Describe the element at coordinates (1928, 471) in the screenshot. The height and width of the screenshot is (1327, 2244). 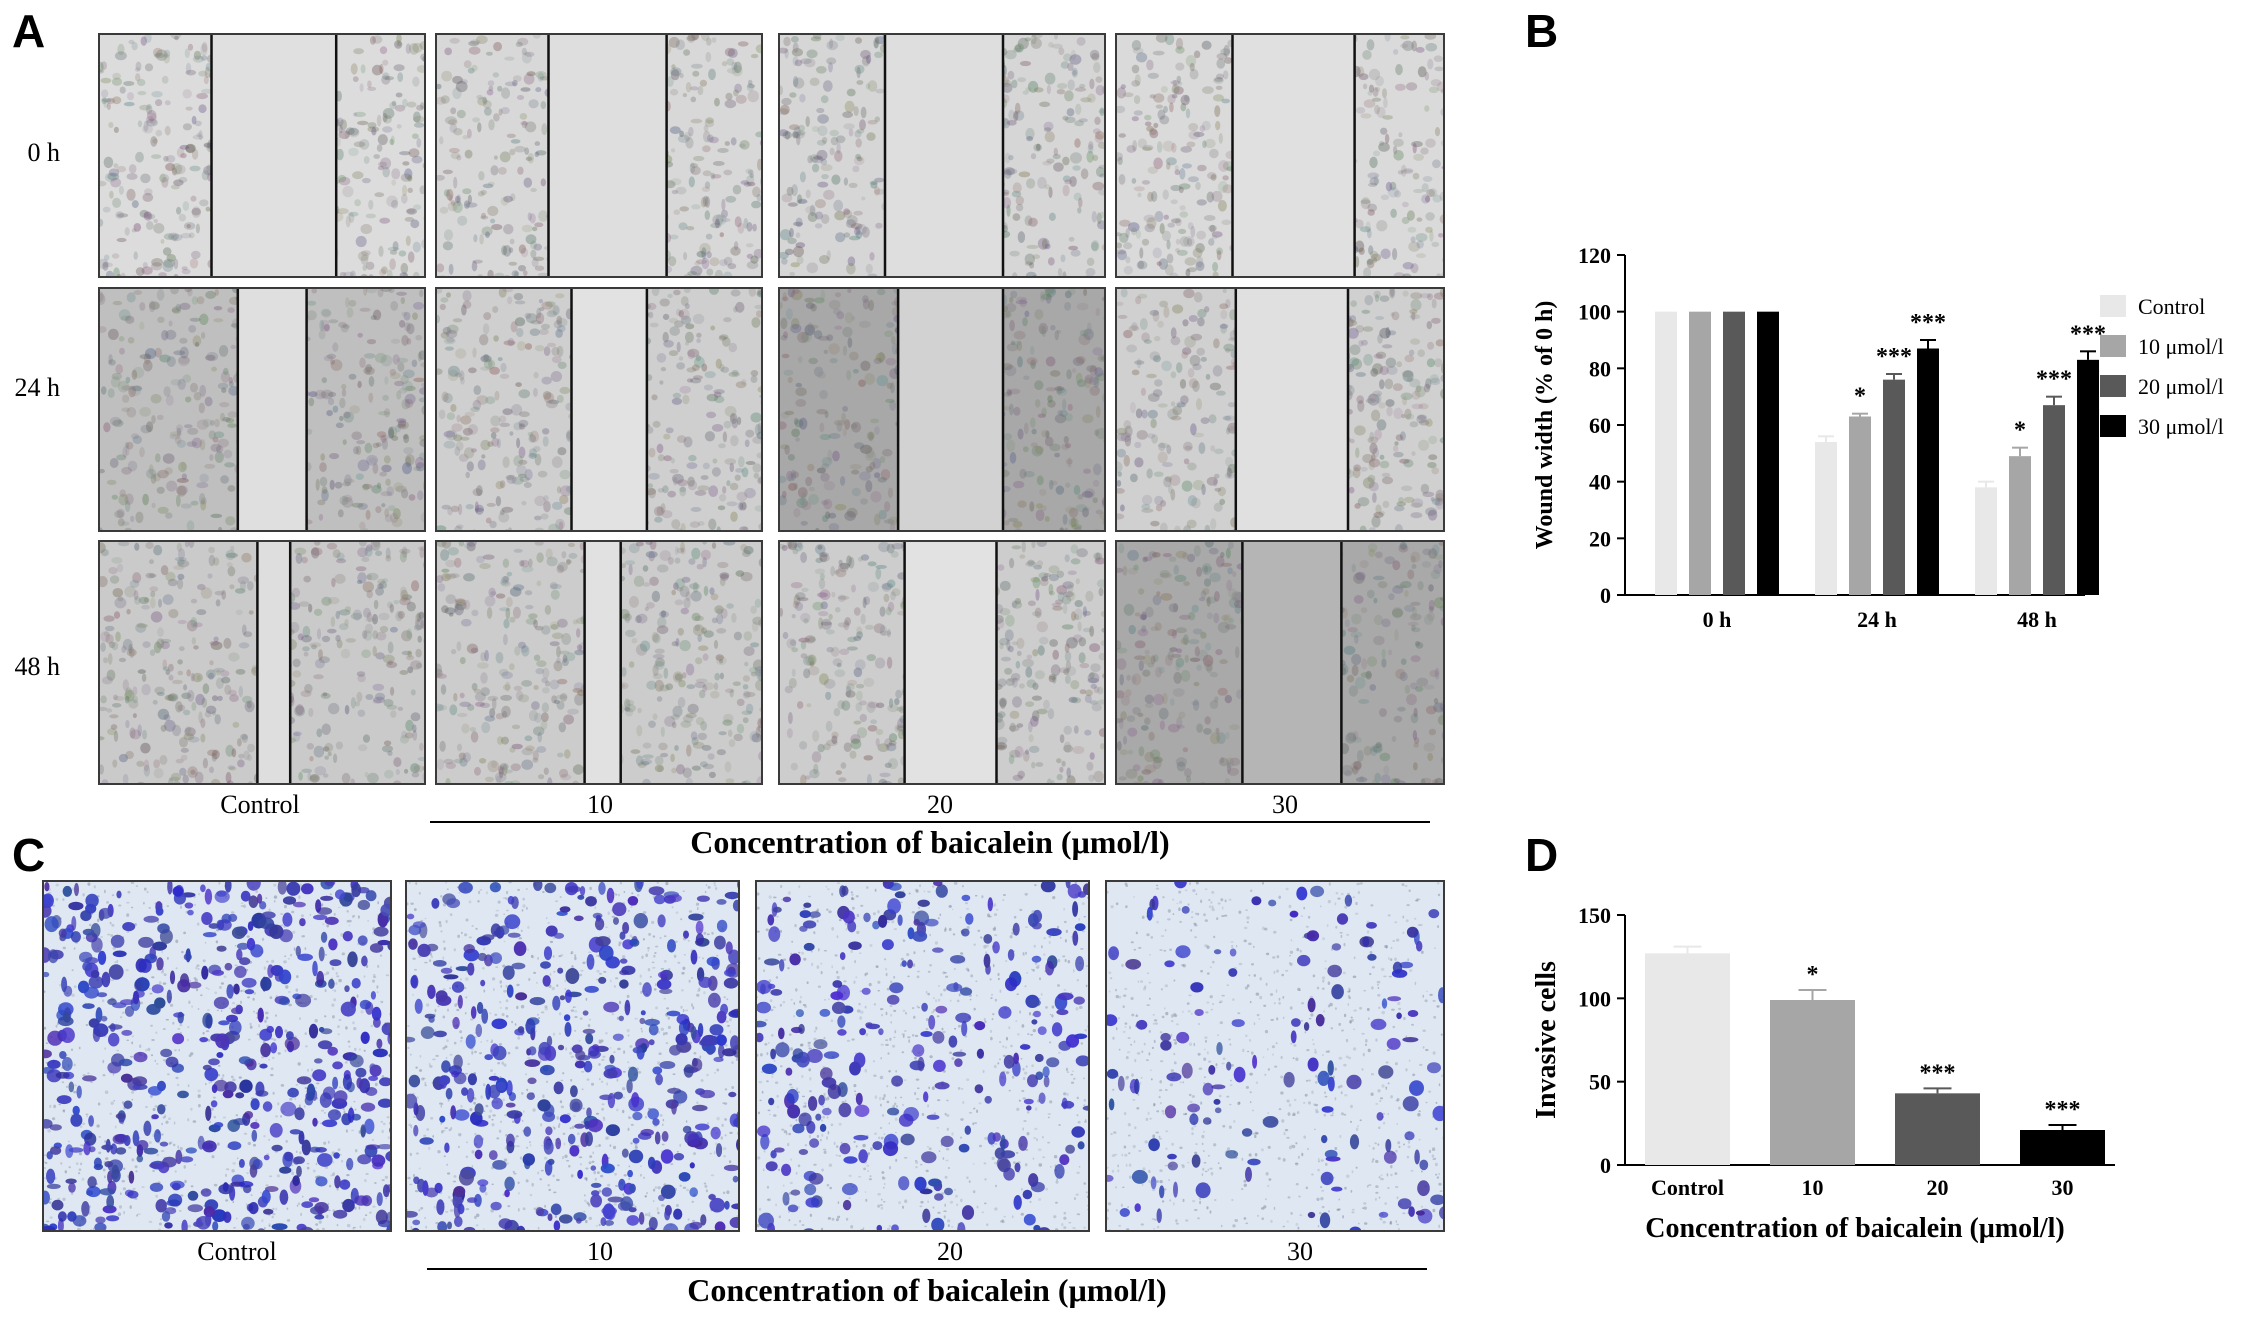
I see `chart-b-bar-30-mol-l-24h` at that location.